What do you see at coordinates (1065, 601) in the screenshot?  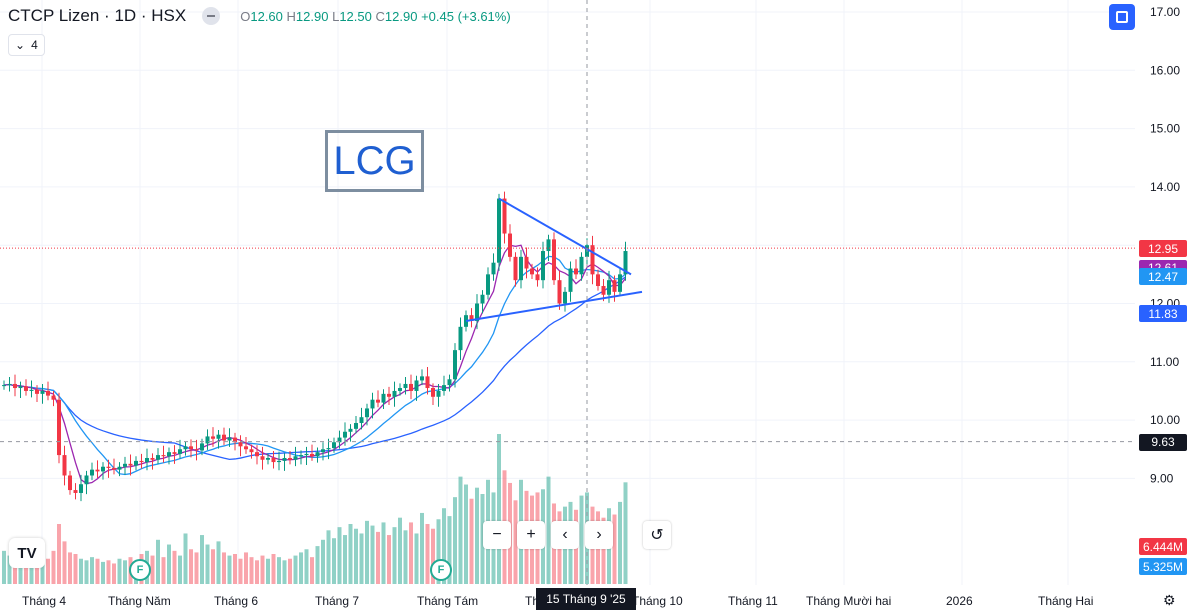 I see `time-axis-label: Tháng Hai` at bounding box center [1065, 601].